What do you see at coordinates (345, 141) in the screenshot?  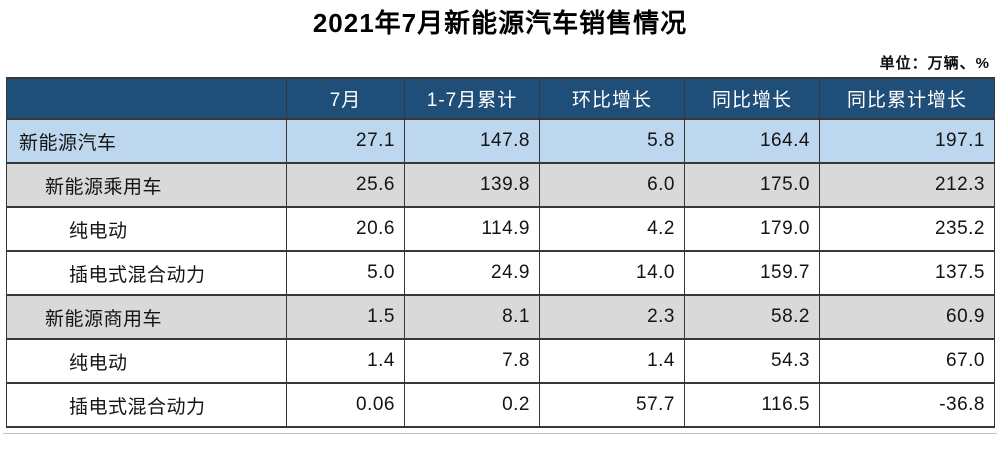 I see `value-cell: 27.1` at bounding box center [345, 141].